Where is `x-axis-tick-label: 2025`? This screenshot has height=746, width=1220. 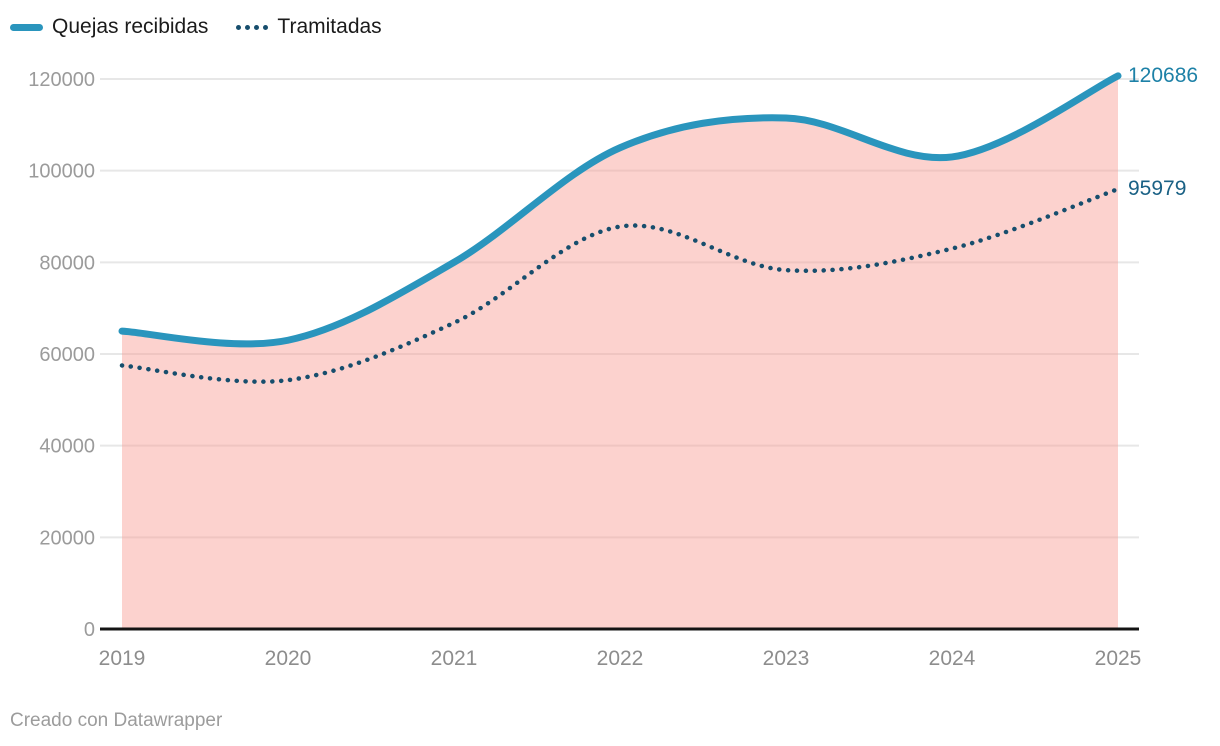 x-axis-tick-label: 2025 is located at coordinates (1118, 658).